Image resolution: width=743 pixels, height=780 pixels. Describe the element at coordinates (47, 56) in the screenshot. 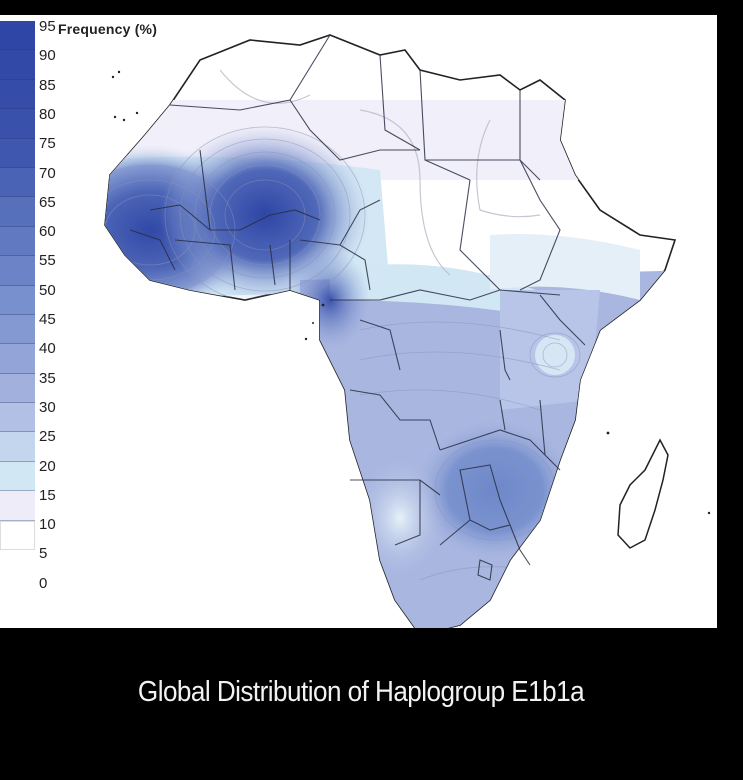

I see `legend-tick-label: 90` at that location.